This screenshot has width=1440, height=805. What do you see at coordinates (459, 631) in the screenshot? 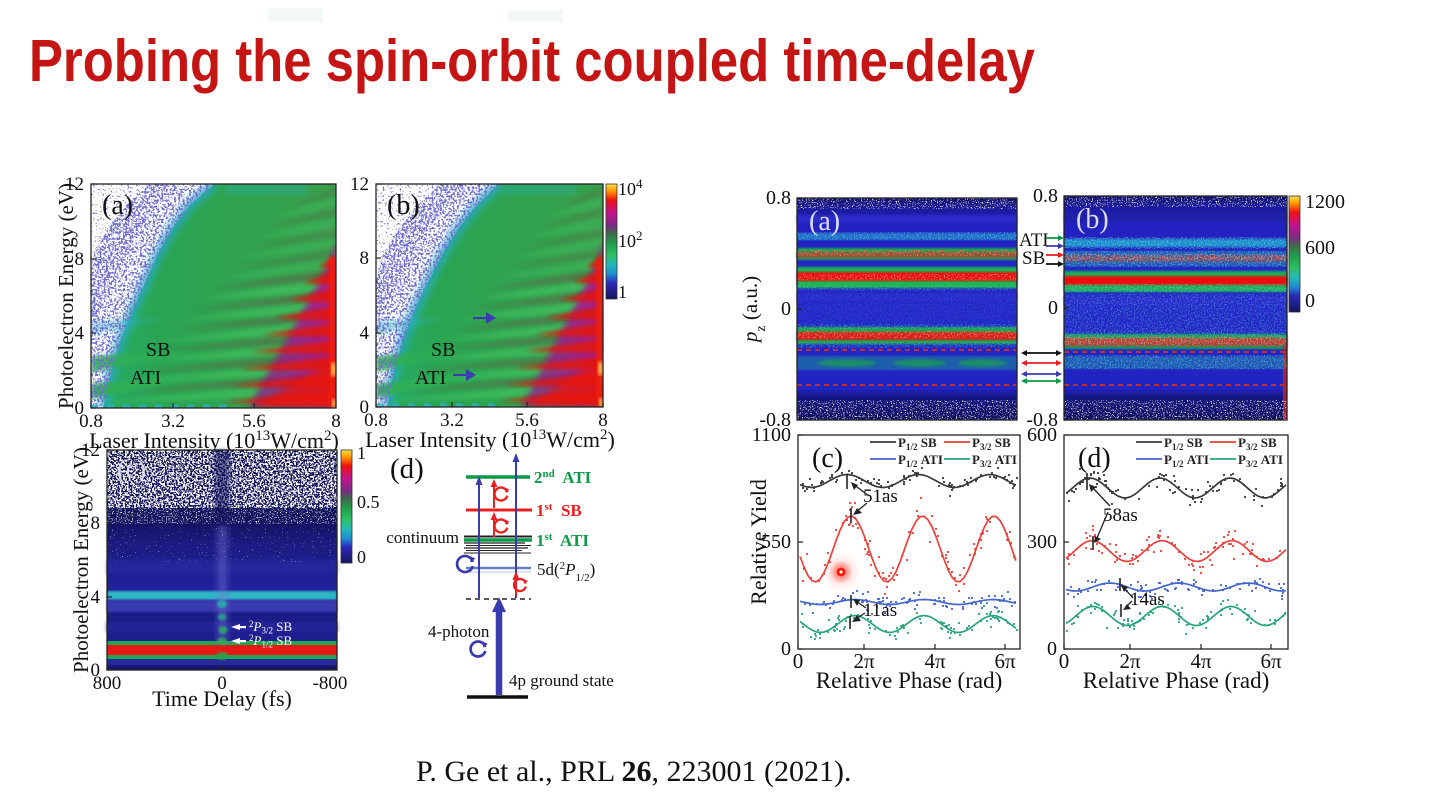
I see `svg-text: 4-photon` at bounding box center [459, 631].